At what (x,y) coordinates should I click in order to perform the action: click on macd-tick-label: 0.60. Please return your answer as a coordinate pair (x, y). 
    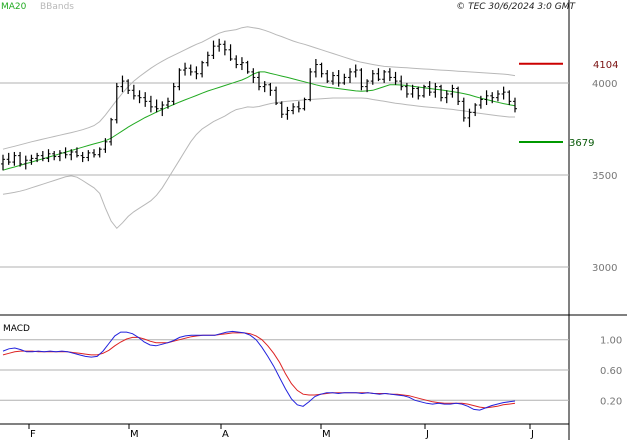
    Looking at the image, I should click on (611, 371).